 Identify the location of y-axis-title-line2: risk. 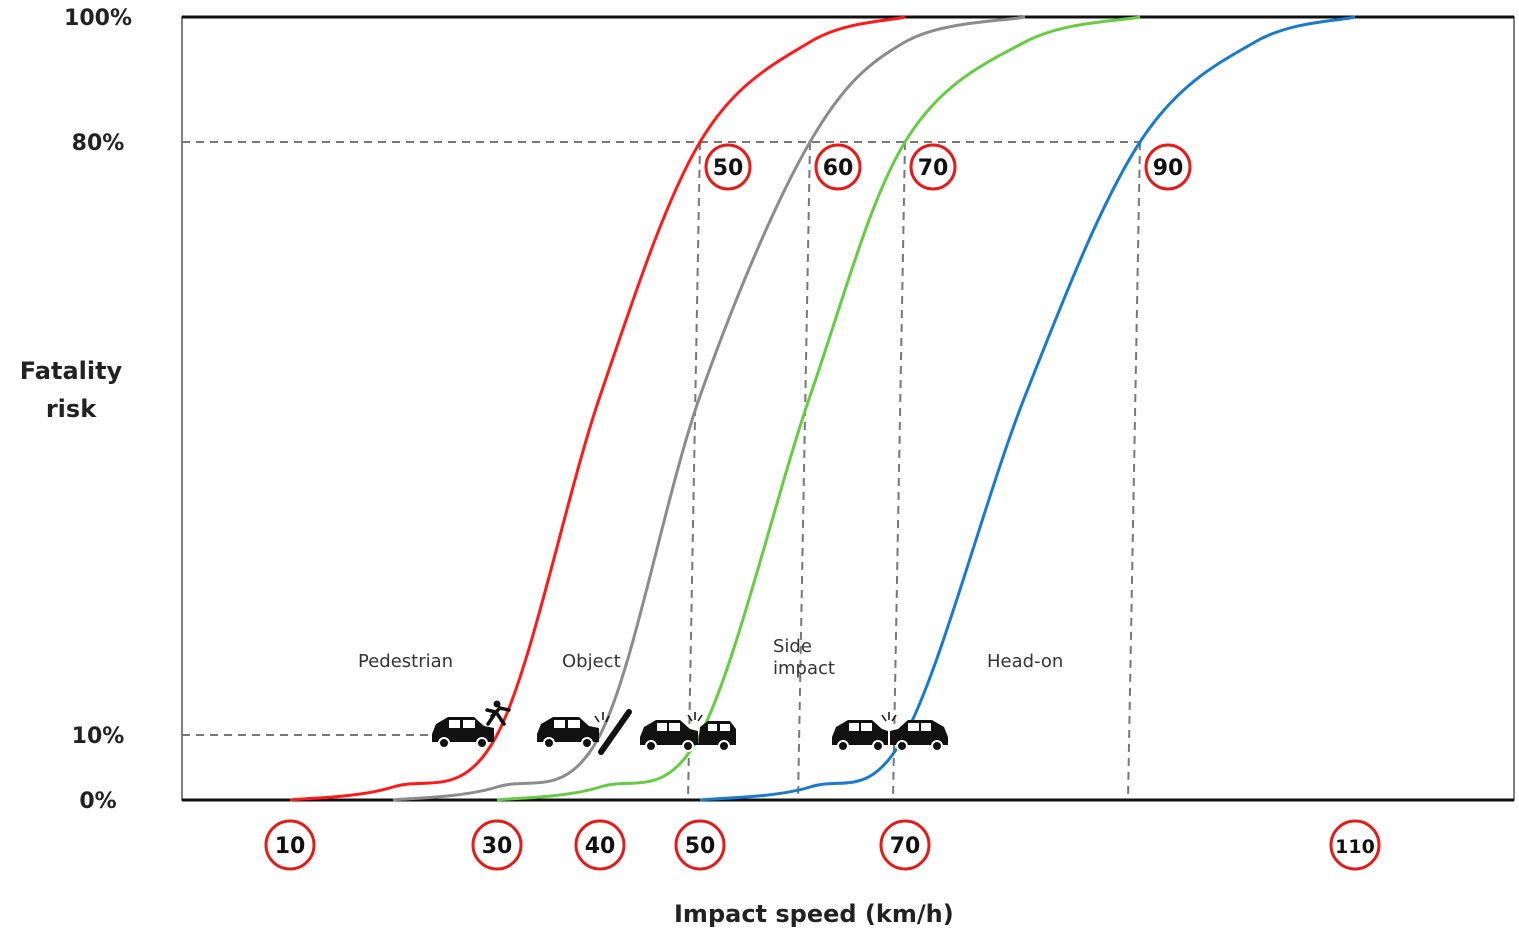
(71, 409).